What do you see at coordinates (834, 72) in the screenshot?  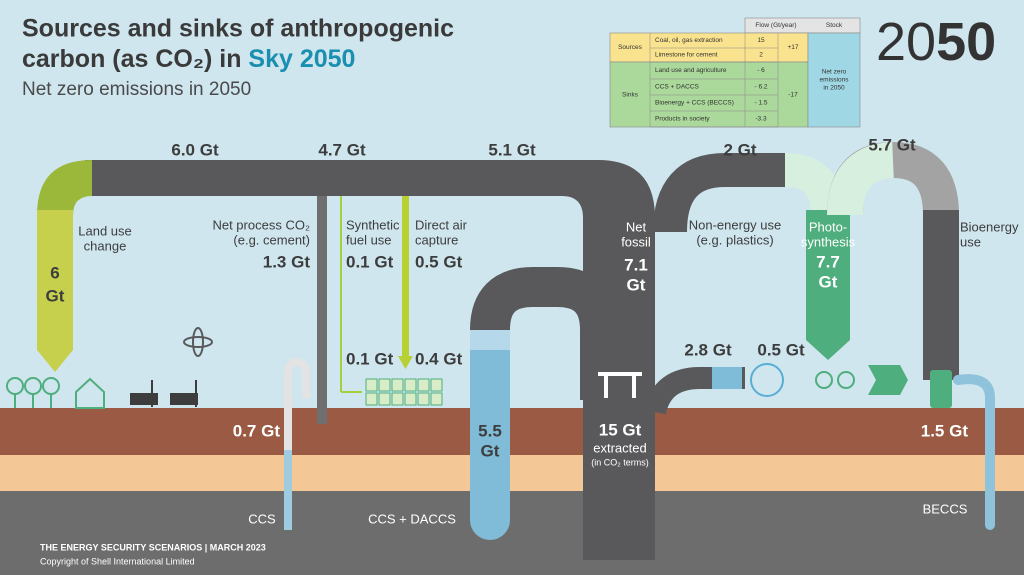 I see `table-stock: Net zero` at bounding box center [834, 72].